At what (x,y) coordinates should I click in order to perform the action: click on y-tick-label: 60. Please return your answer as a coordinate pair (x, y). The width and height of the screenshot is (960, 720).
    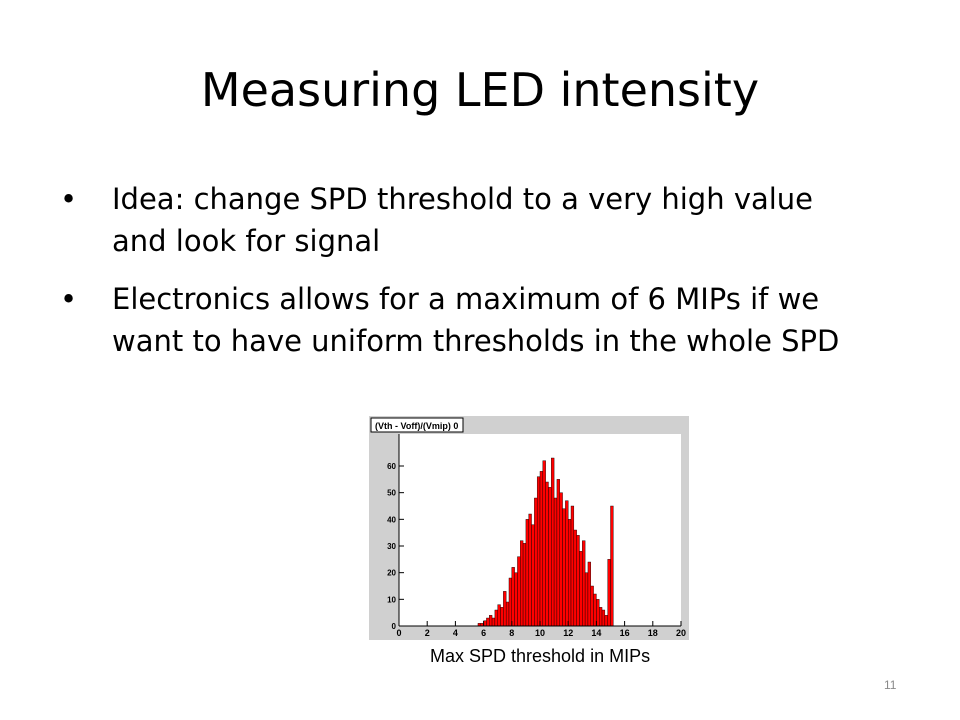
    Looking at the image, I should click on (391, 466).